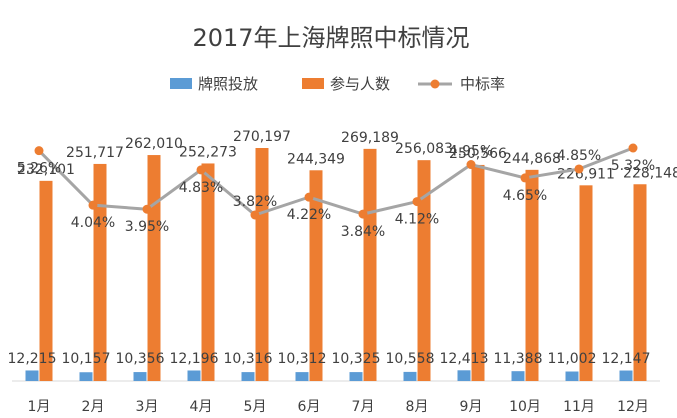 This screenshot has height=418, width=677. What do you see at coordinates (39, 169) in the screenshot?
I see `data-label-rate: 5.26%` at bounding box center [39, 169].